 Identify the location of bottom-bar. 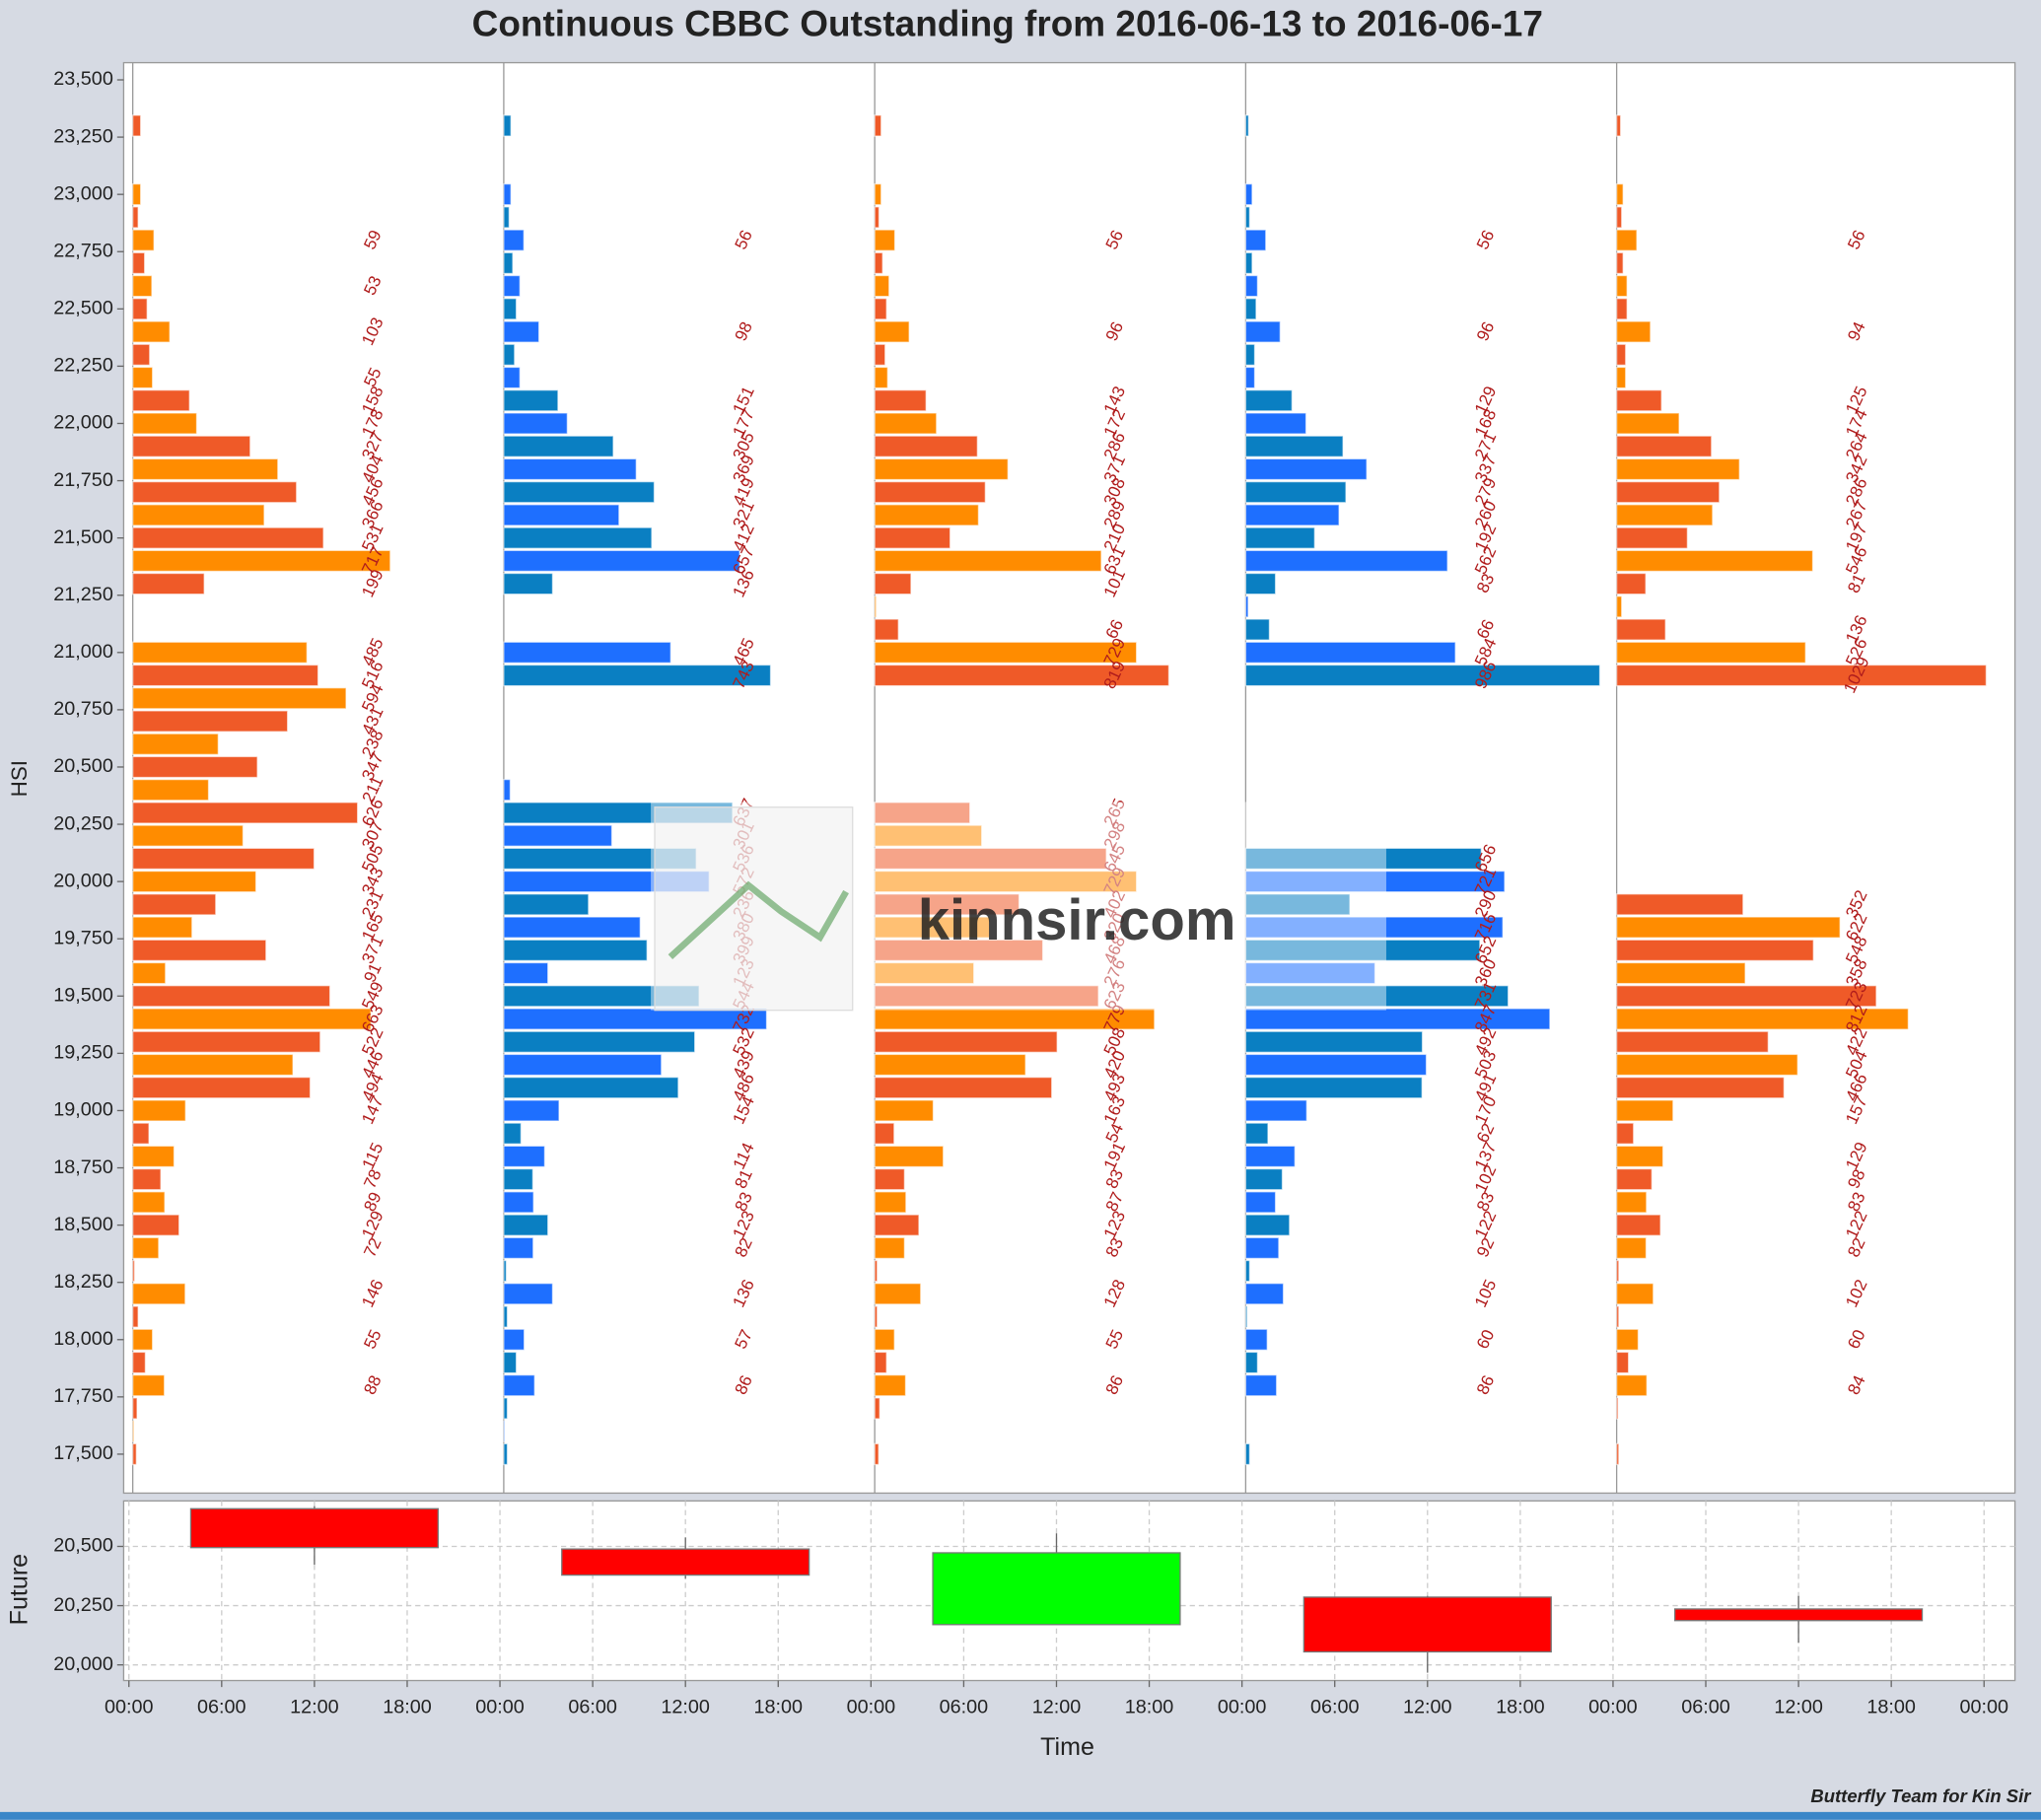
(1020, 1815).